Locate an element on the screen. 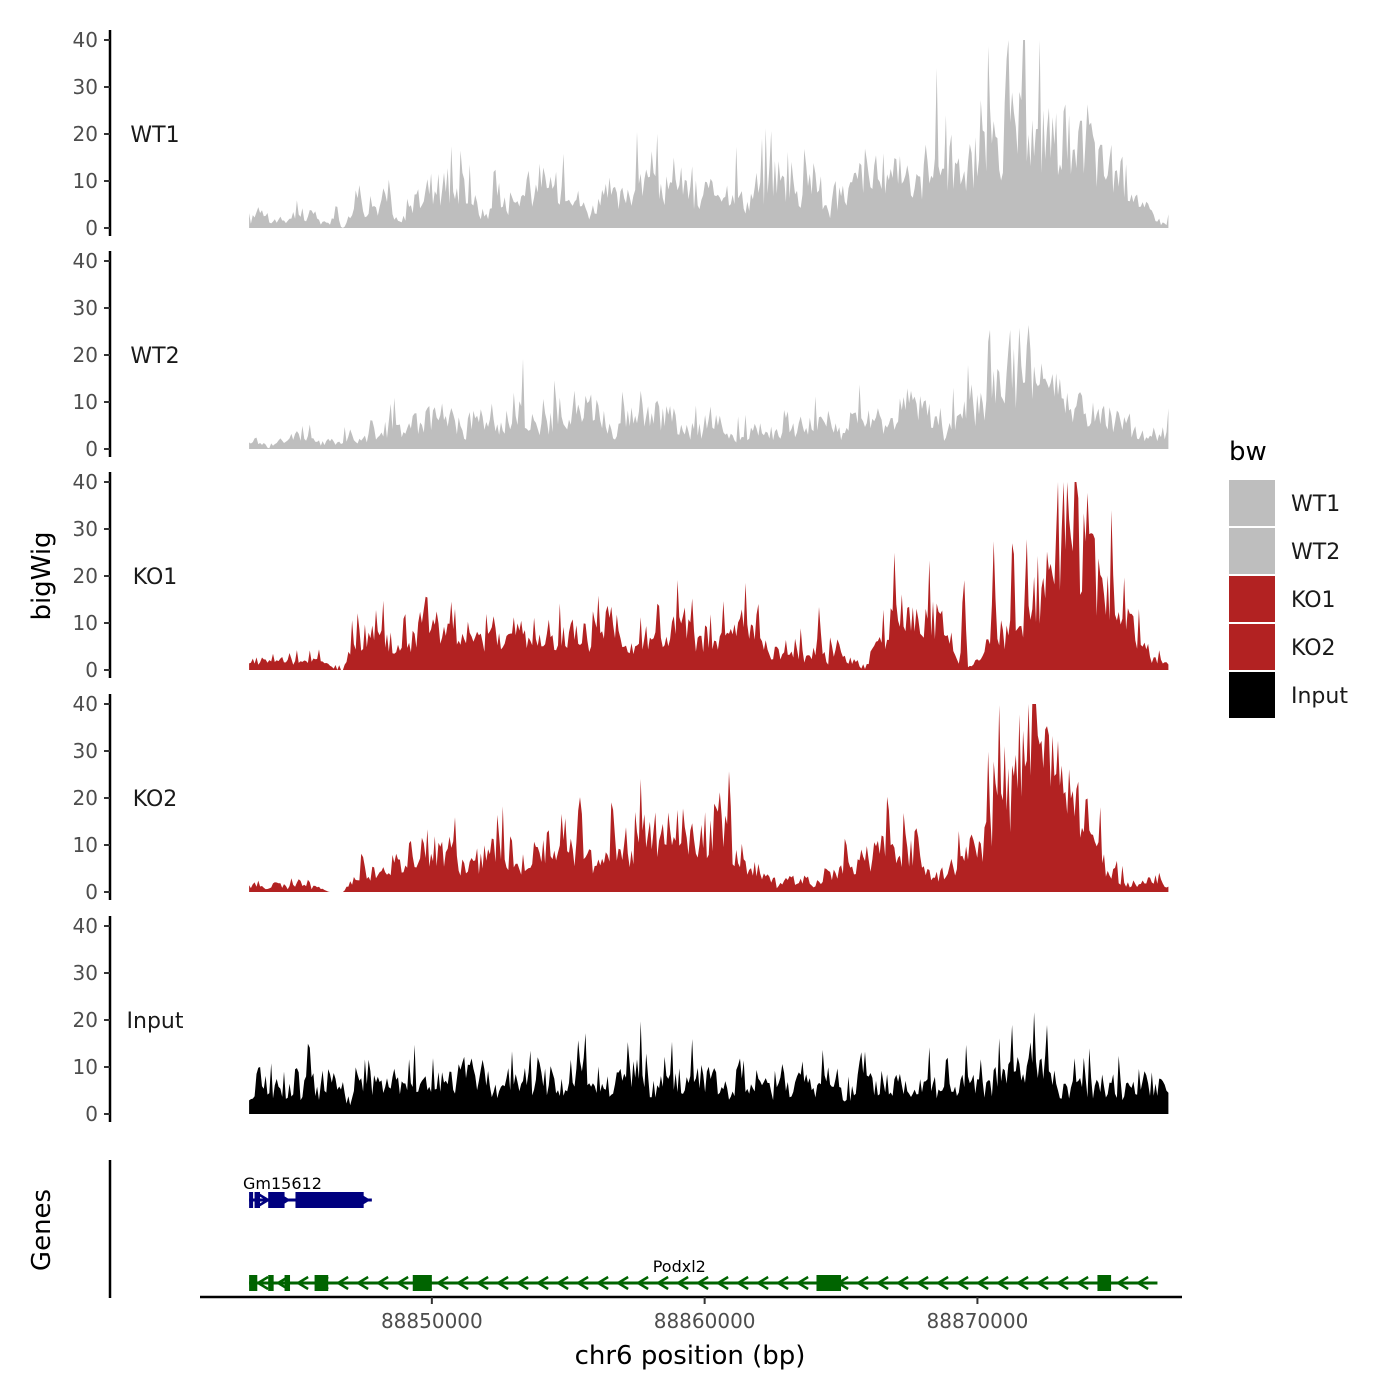 Image resolution: width=1400 pixels, height=1400 pixels. legend-swatch-wt2 is located at coordinates (1252, 551).